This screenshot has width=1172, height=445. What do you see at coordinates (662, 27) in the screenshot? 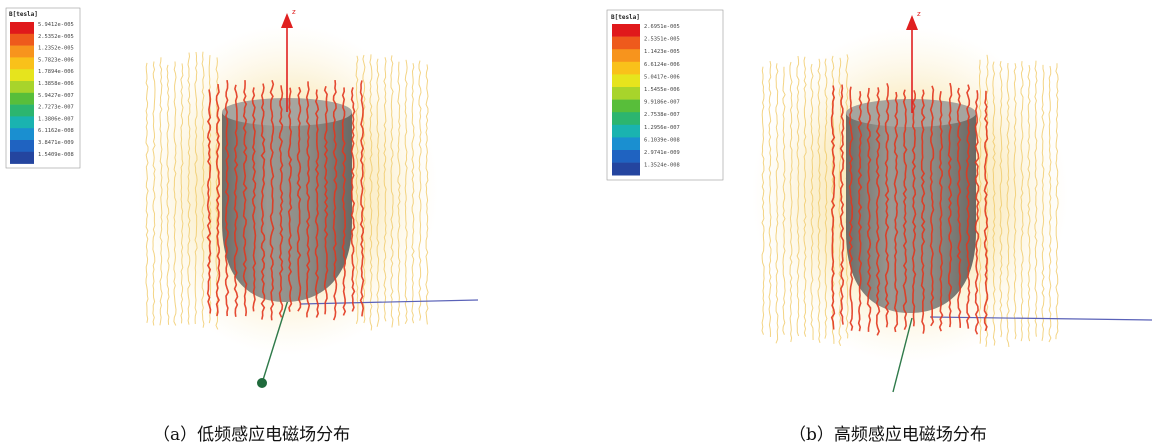
I see `legend-value-label: 2.6951e-005` at bounding box center [662, 27].